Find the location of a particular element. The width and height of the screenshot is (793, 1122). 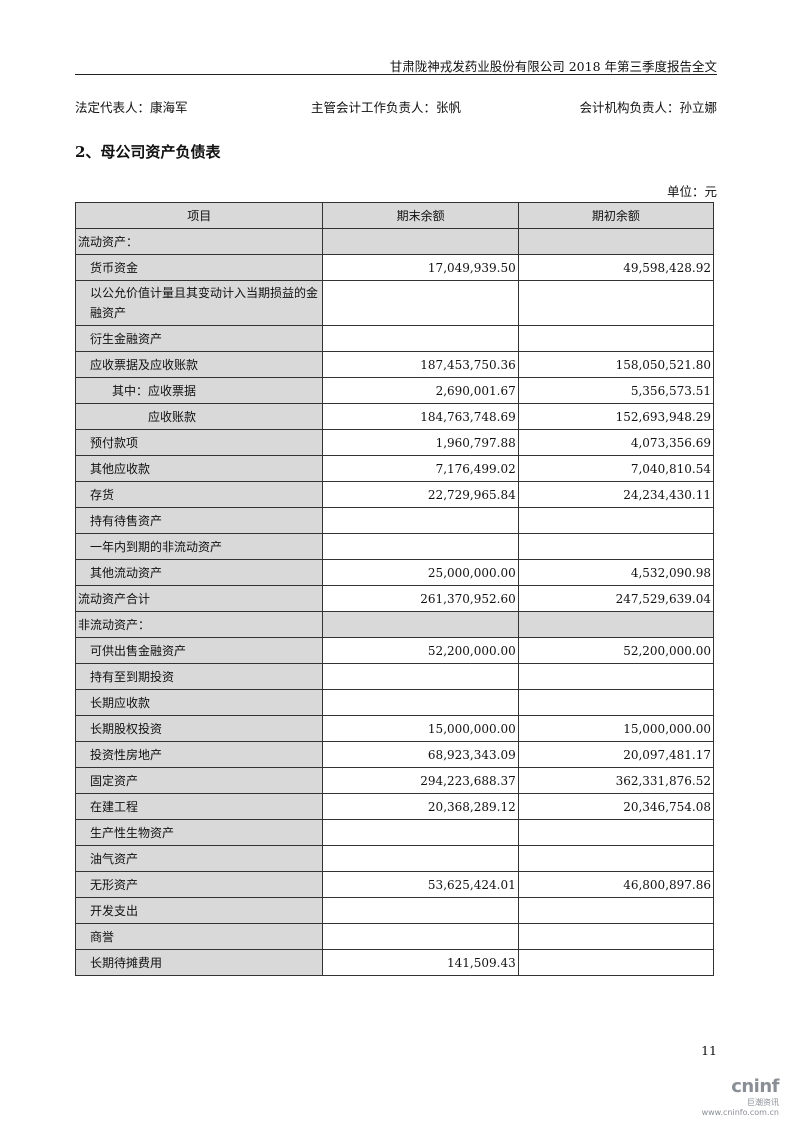

table-row: 持有待售资产 is located at coordinates (394, 520).